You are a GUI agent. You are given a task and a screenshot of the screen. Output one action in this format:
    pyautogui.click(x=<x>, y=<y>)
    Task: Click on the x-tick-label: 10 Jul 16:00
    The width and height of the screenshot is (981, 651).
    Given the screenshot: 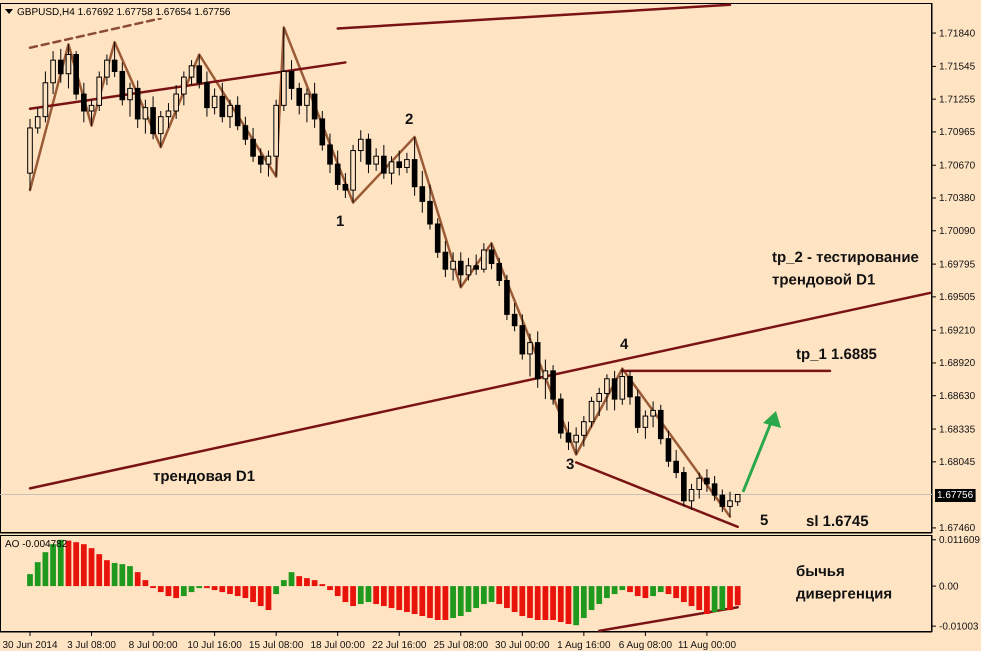 What is the action you would take?
    pyautogui.click(x=214, y=645)
    